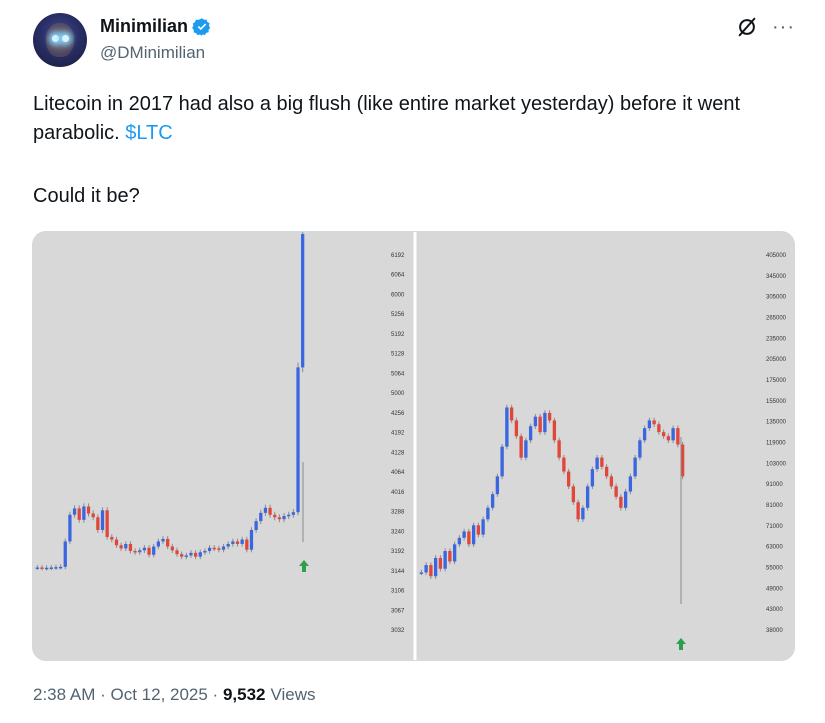  What do you see at coordinates (201, 26) in the screenshot?
I see `verified-badge-icon` at bounding box center [201, 26].